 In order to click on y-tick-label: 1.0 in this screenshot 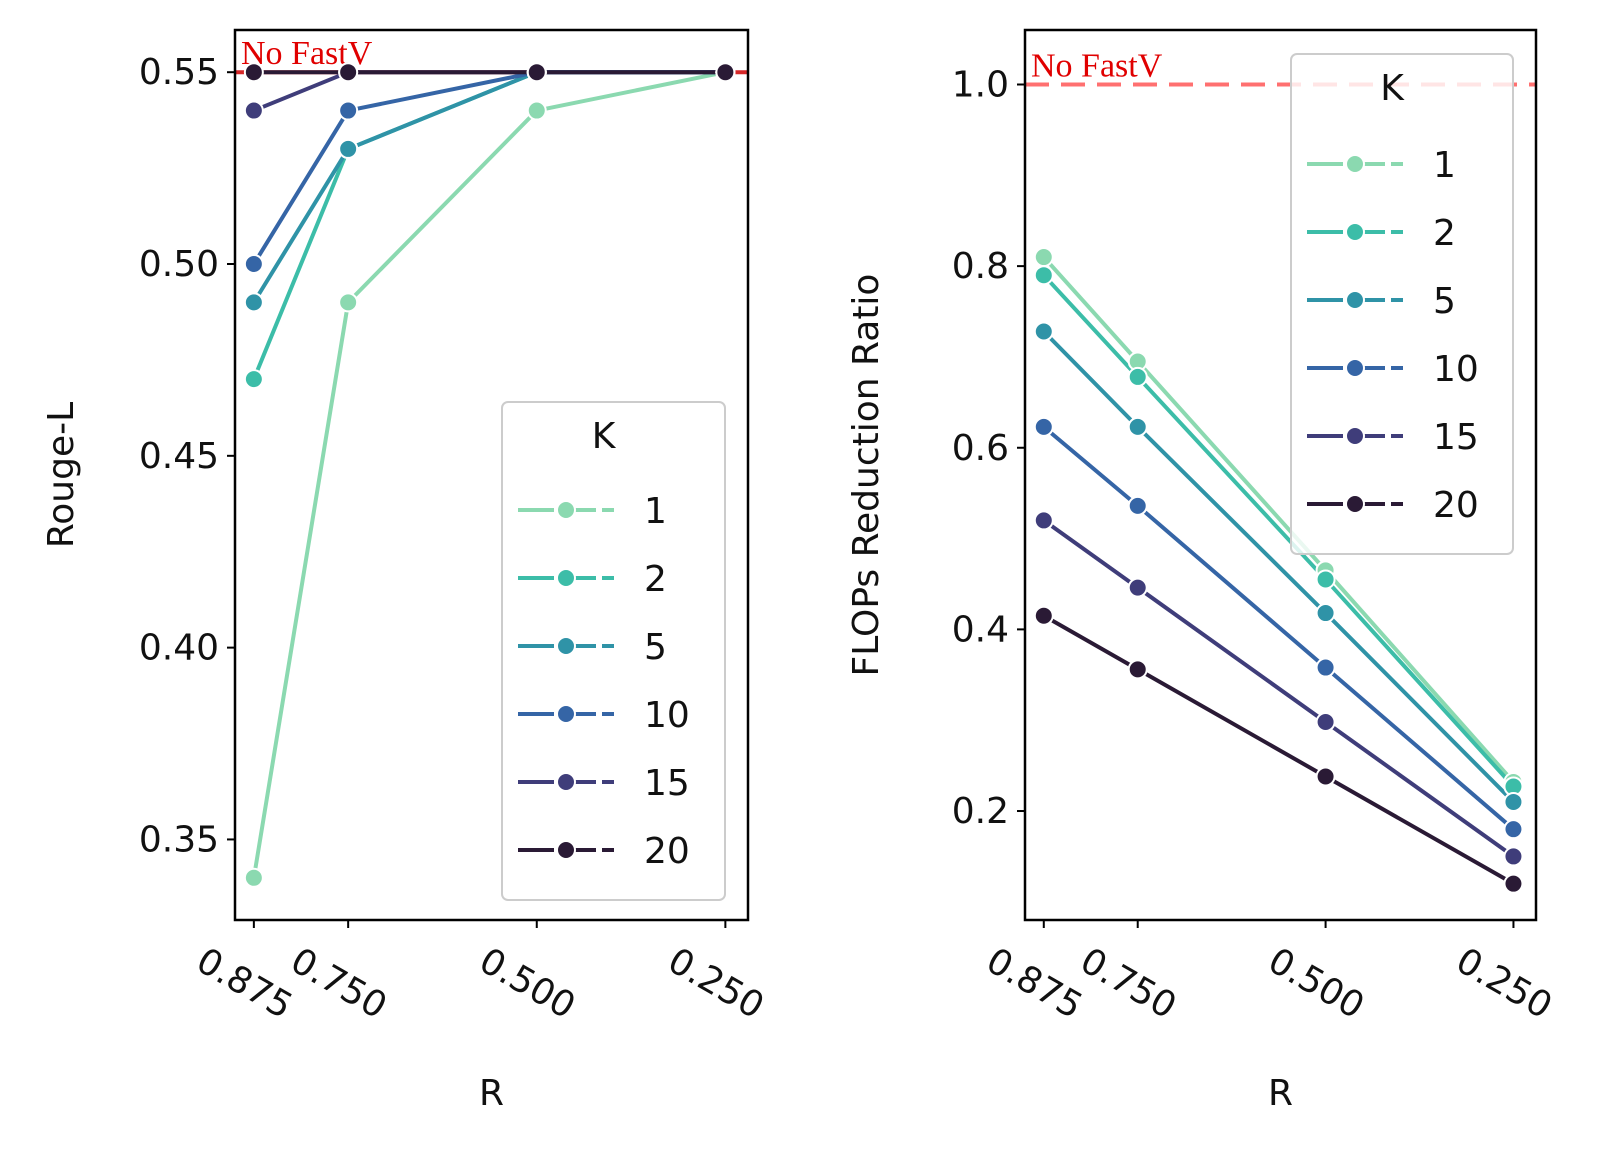, I will do `click(980, 84)`.